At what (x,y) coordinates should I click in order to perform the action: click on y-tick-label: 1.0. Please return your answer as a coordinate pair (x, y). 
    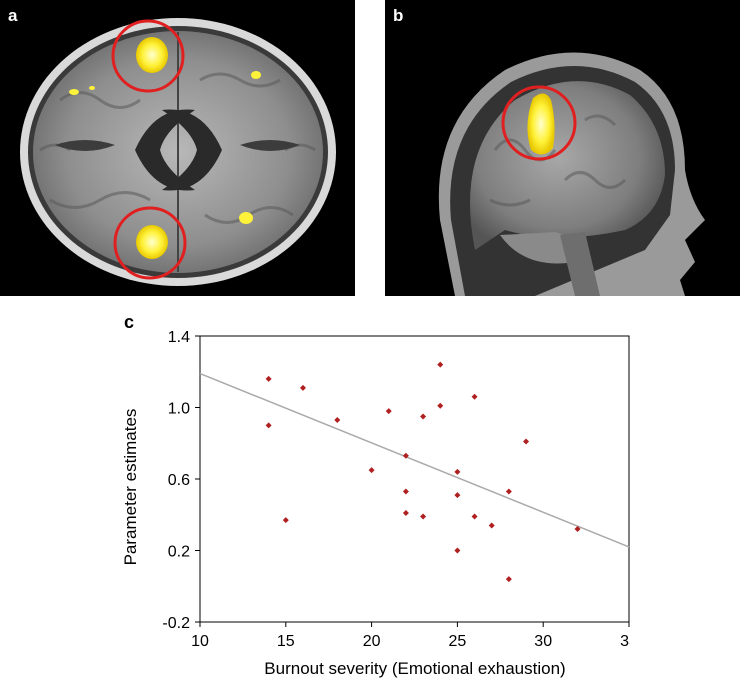
    Looking at the image, I should click on (179, 409).